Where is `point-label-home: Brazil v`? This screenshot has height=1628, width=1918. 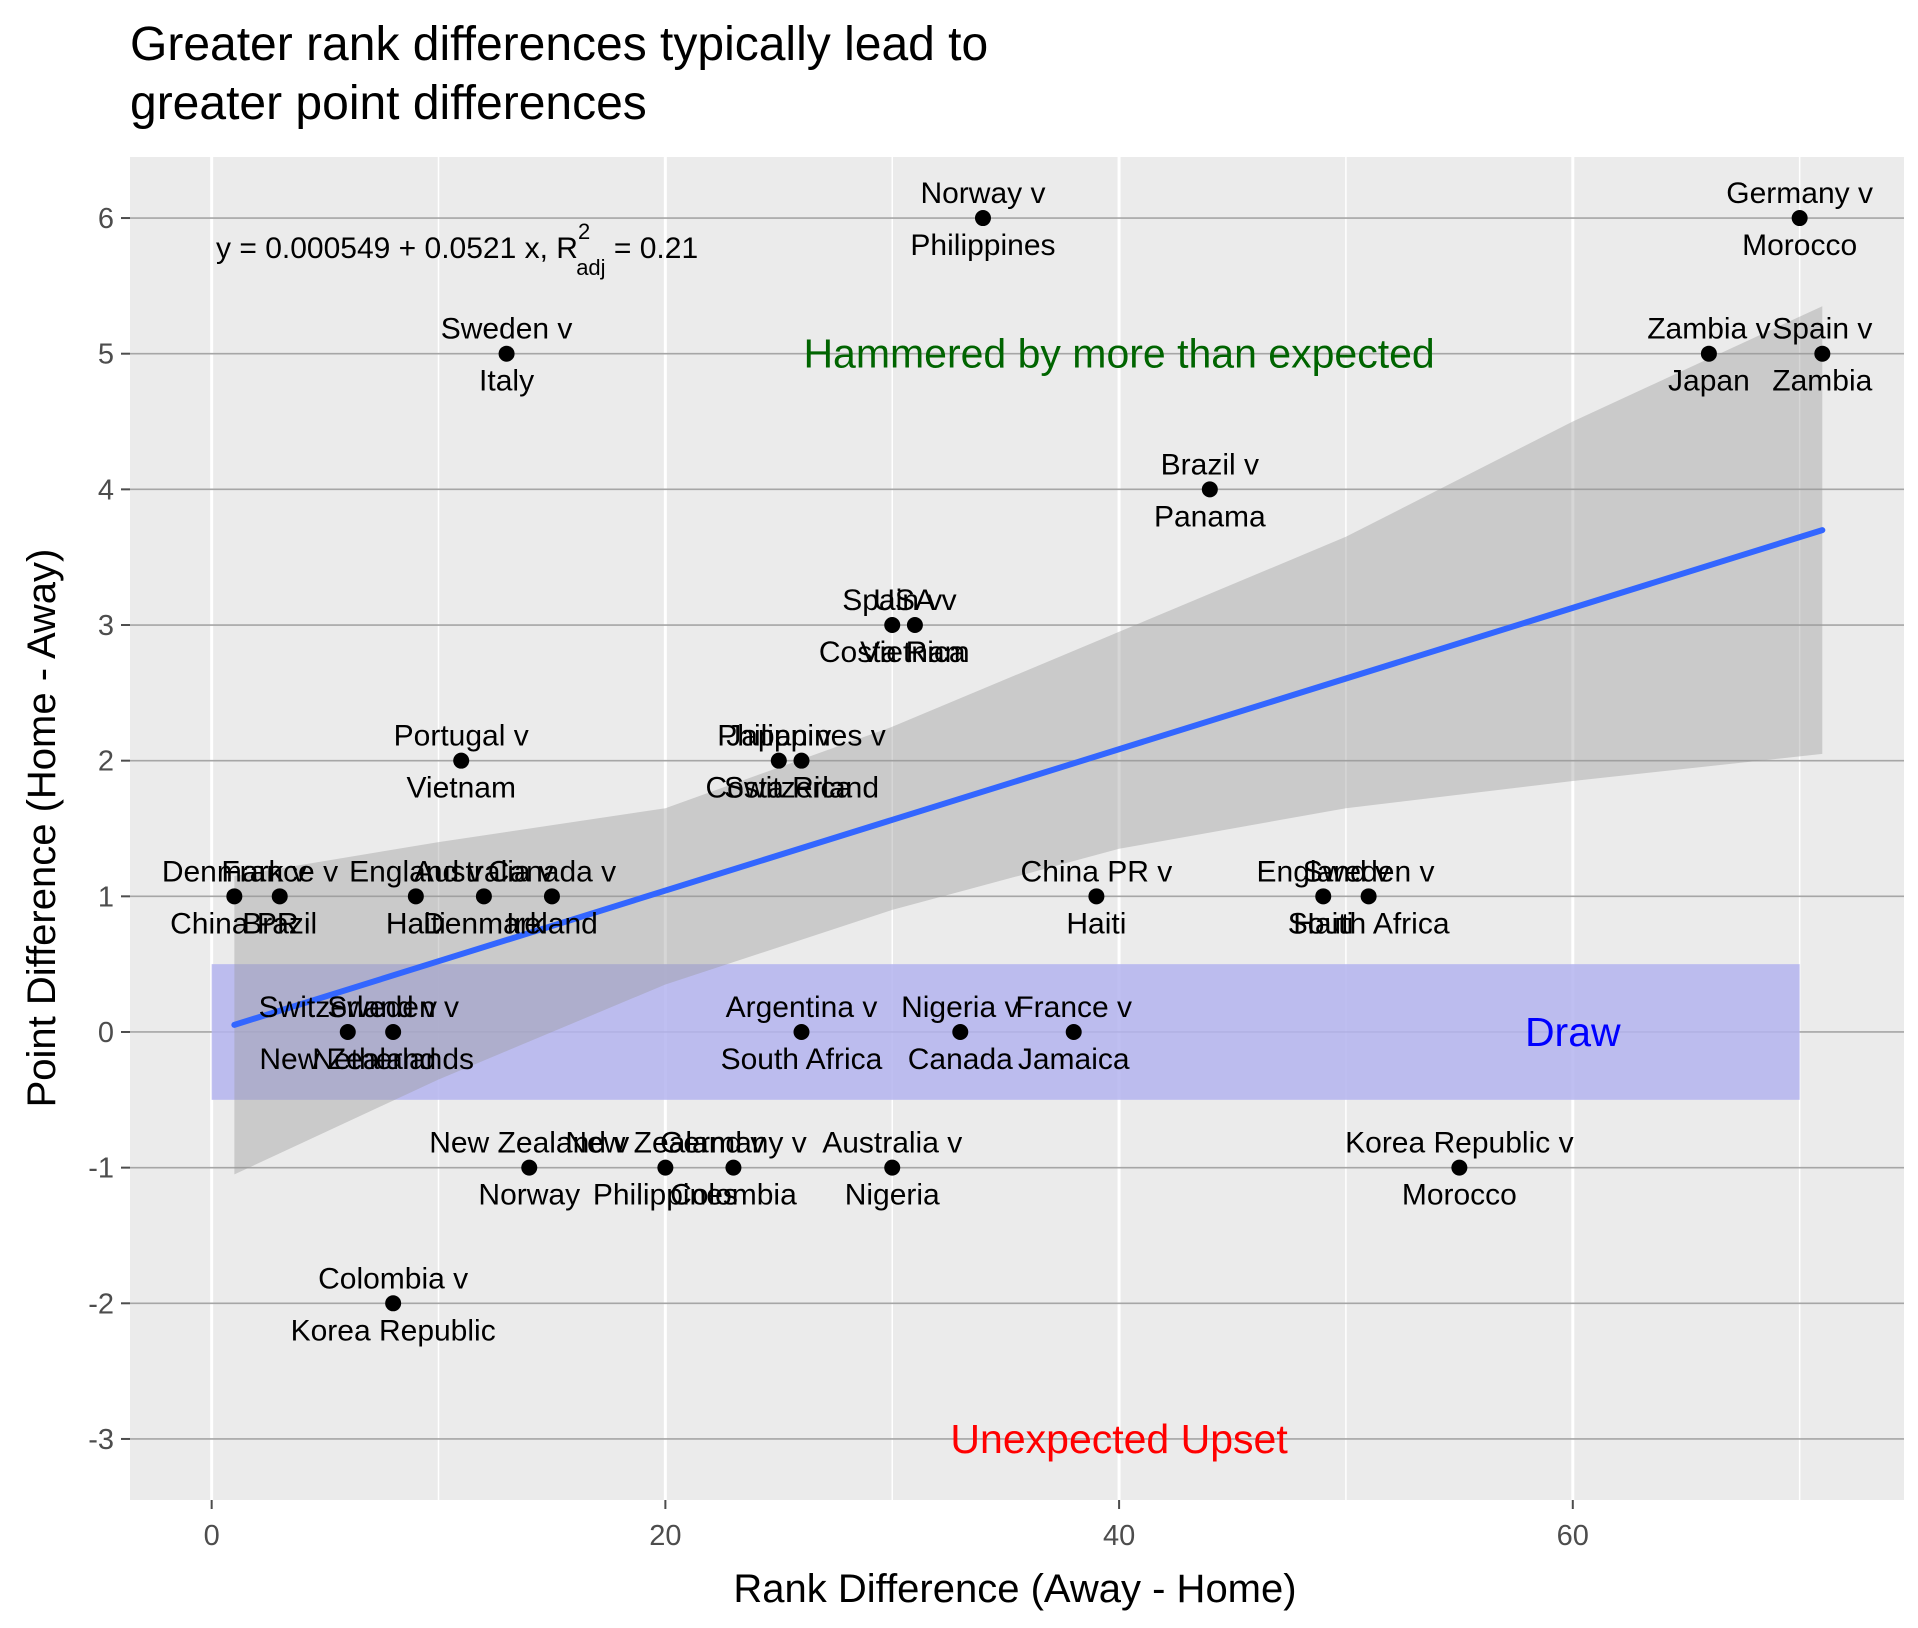 point-label-home: Brazil v is located at coordinates (1210, 464).